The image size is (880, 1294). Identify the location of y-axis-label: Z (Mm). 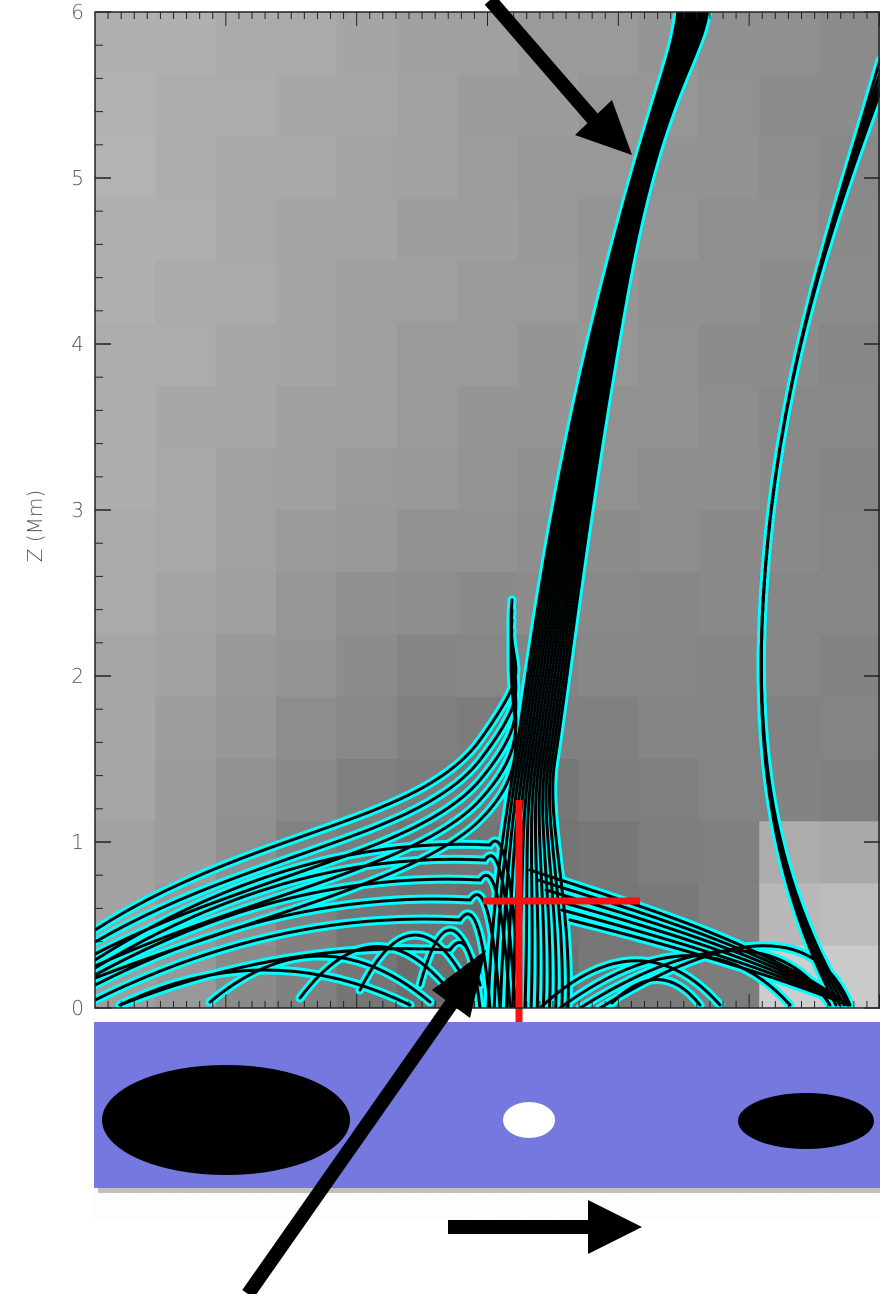
(35, 526).